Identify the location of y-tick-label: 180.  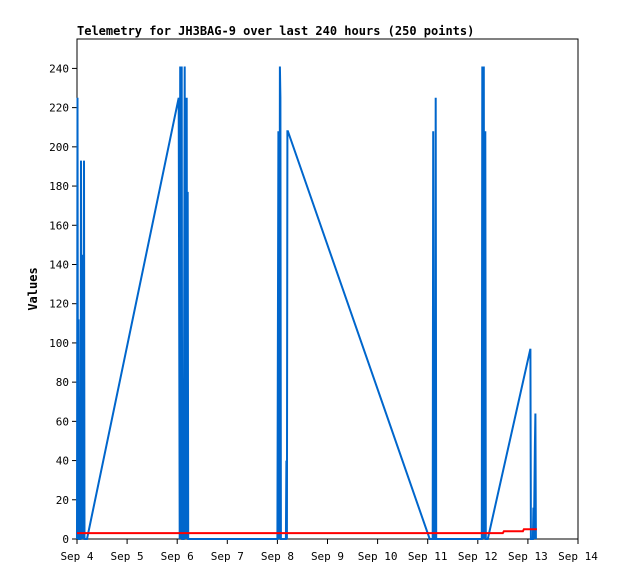
(59, 186).